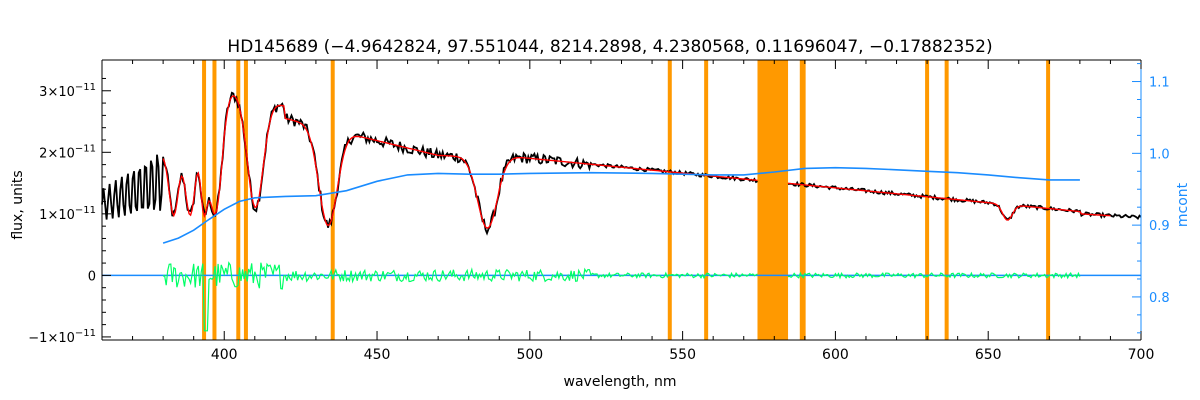 The height and width of the screenshot is (400, 1200). I want to click on masked-band, so click(773, 200).